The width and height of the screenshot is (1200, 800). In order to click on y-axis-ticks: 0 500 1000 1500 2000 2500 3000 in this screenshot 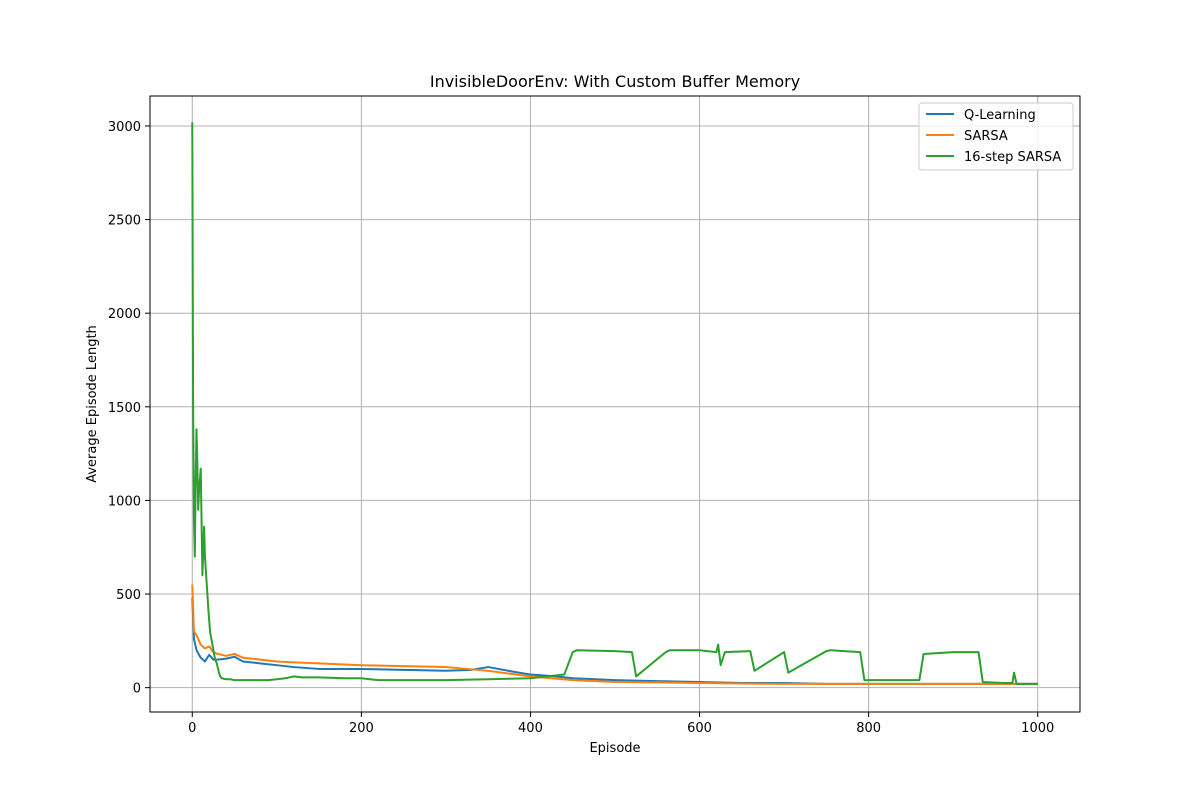, I will do `click(129, 408)`.